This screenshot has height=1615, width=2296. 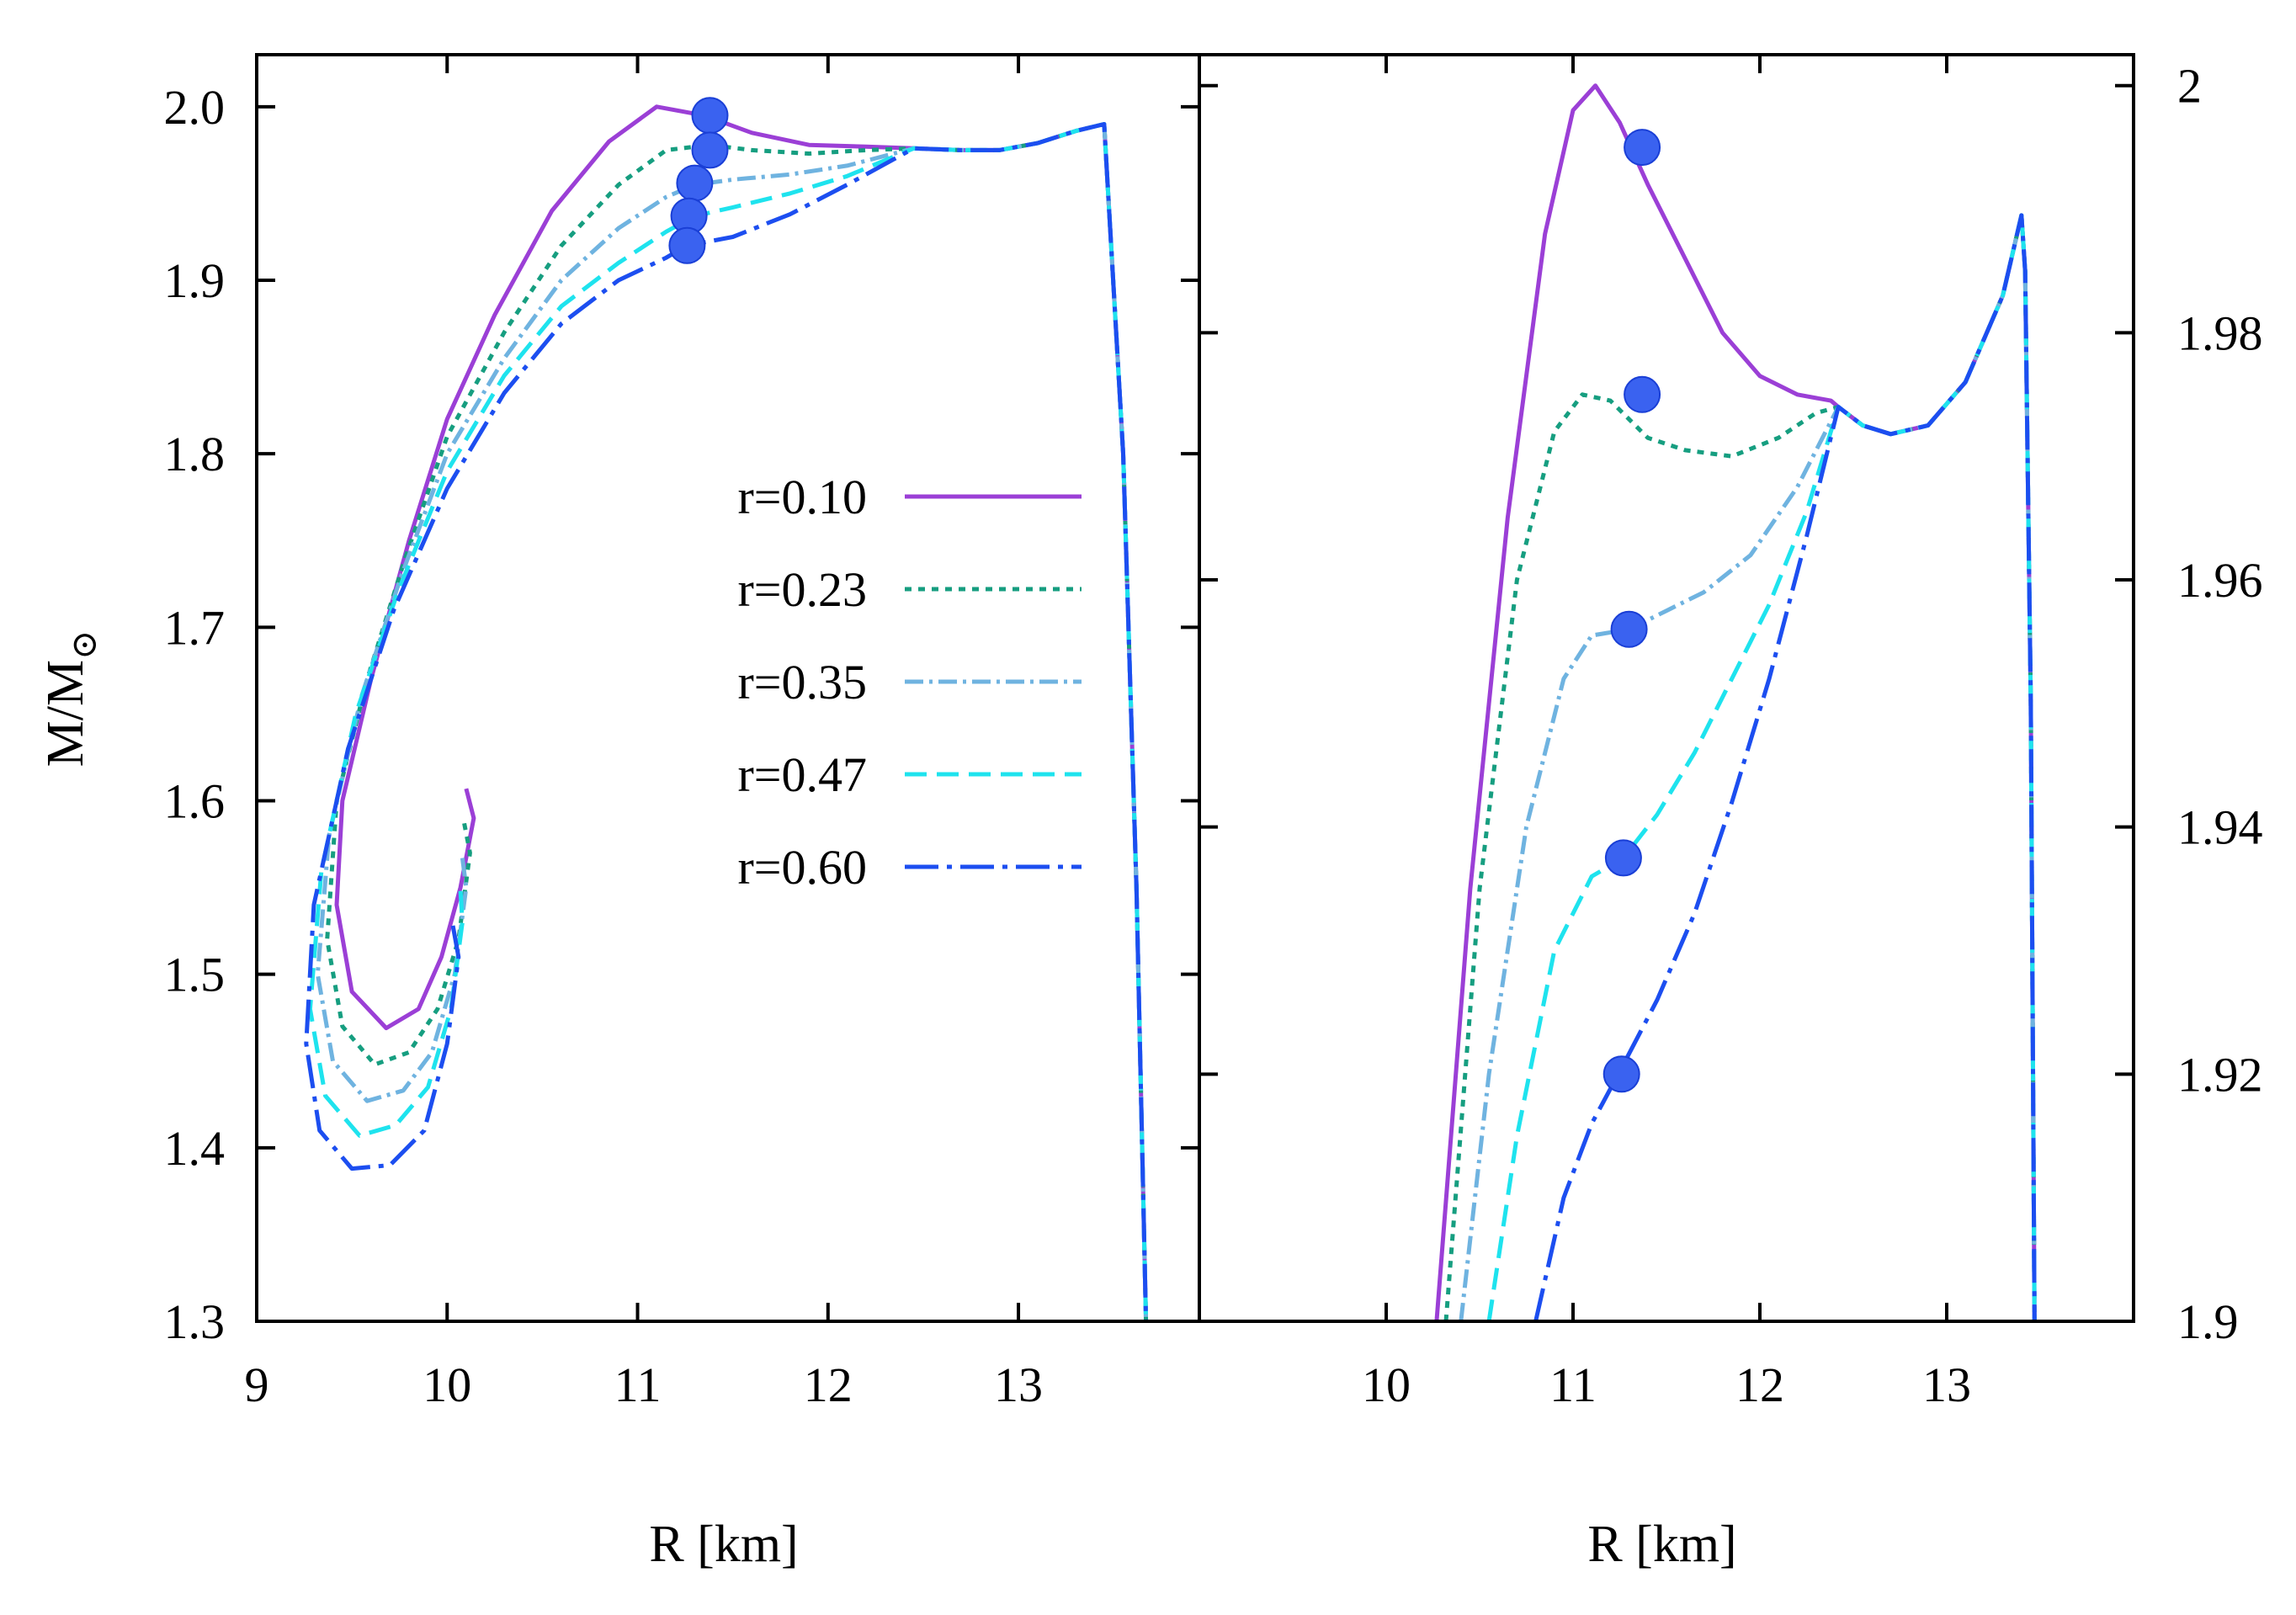 What do you see at coordinates (195, 627) in the screenshot?
I see `left-y-tick-label: 1.7` at bounding box center [195, 627].